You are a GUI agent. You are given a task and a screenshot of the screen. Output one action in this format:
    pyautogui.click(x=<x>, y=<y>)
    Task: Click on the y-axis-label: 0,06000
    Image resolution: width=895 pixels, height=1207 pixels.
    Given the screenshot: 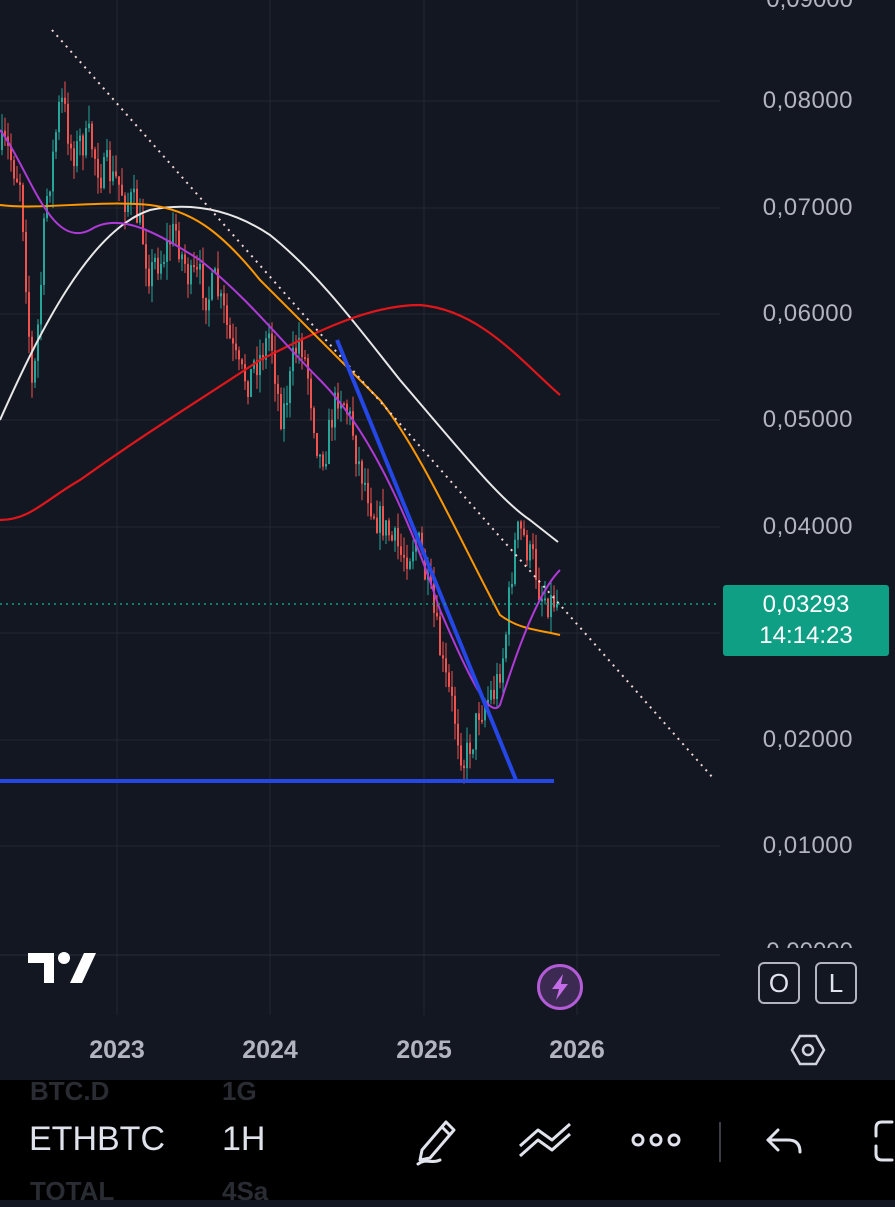 What is the action you would take?
    pyautogui.click(x=807, y=313)
    